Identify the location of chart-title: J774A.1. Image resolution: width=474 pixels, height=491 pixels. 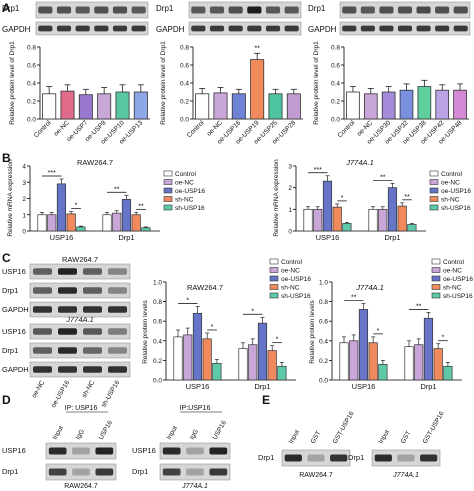
(359, 162).